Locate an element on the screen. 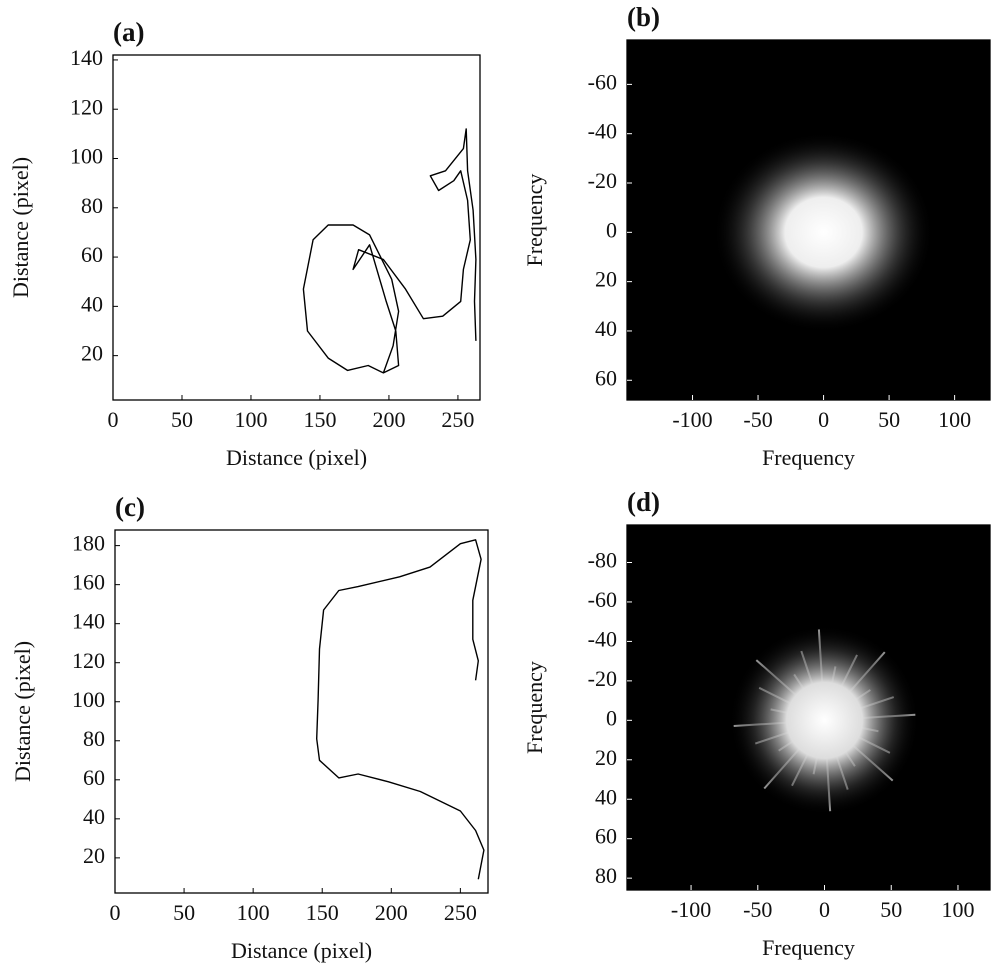 This screenshot has height=969, width=997. y-tick-label: 180 is located at coordinates (88, 543).